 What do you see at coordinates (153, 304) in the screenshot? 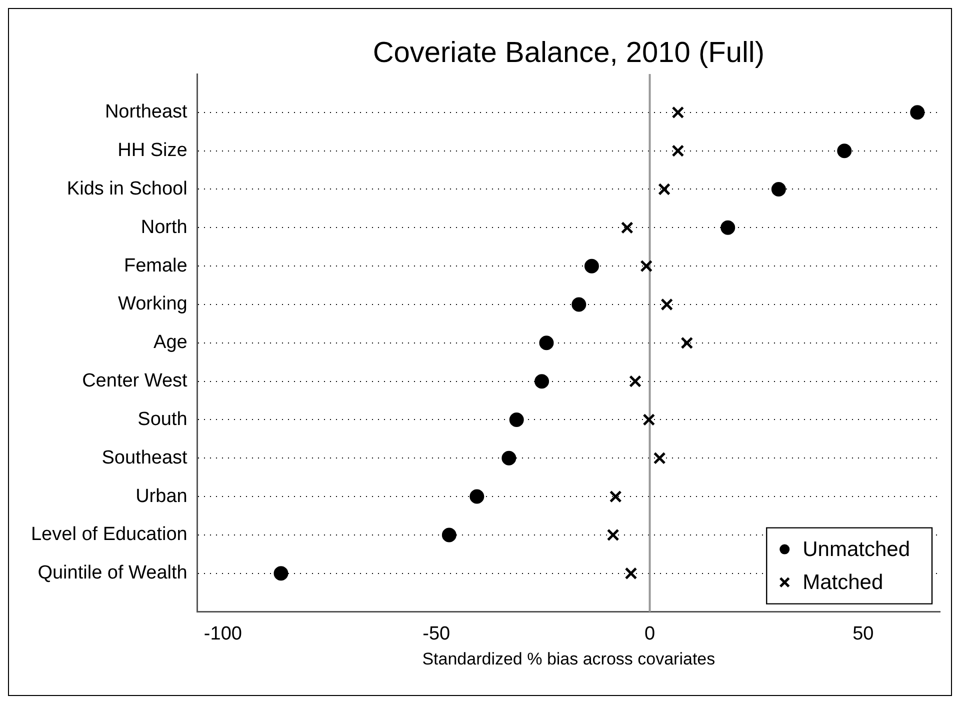
I see `y-tick-label: Working` at bounding box center [153, 304].